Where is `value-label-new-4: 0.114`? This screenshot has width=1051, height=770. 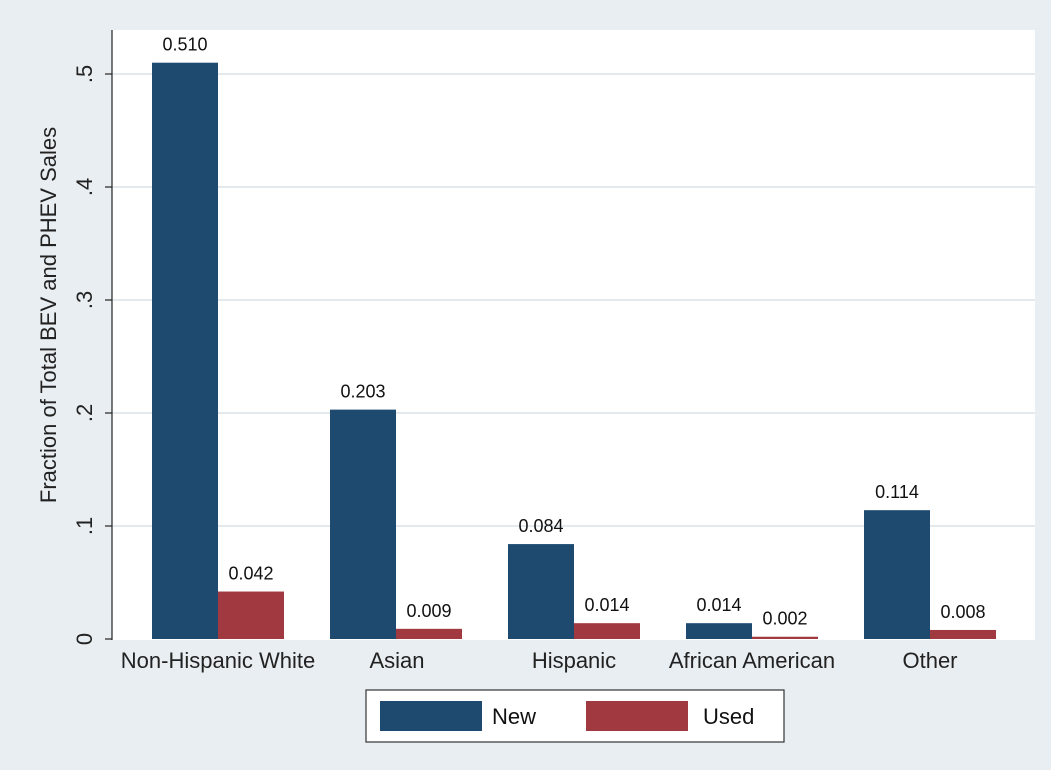 value-label-new-4: 0.114 is located at coordinates (897, 492).